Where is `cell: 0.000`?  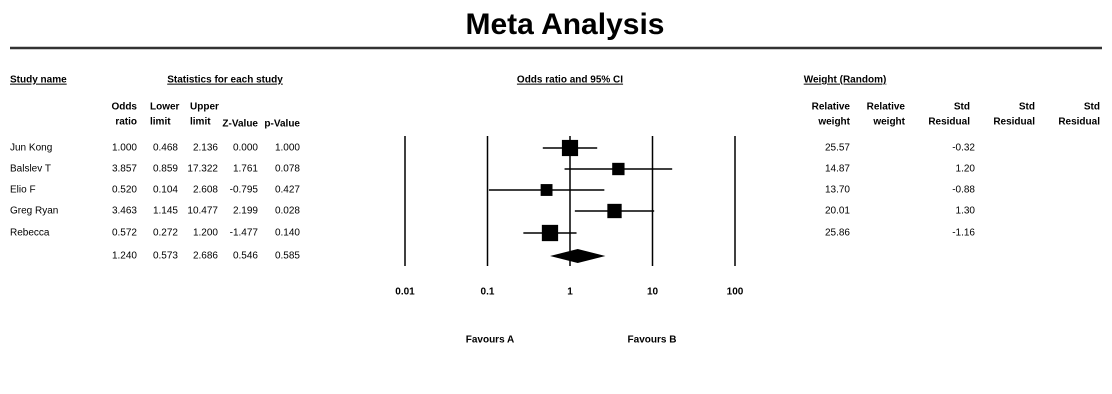
cell: 0.000 is located at coordinates (245, 148).